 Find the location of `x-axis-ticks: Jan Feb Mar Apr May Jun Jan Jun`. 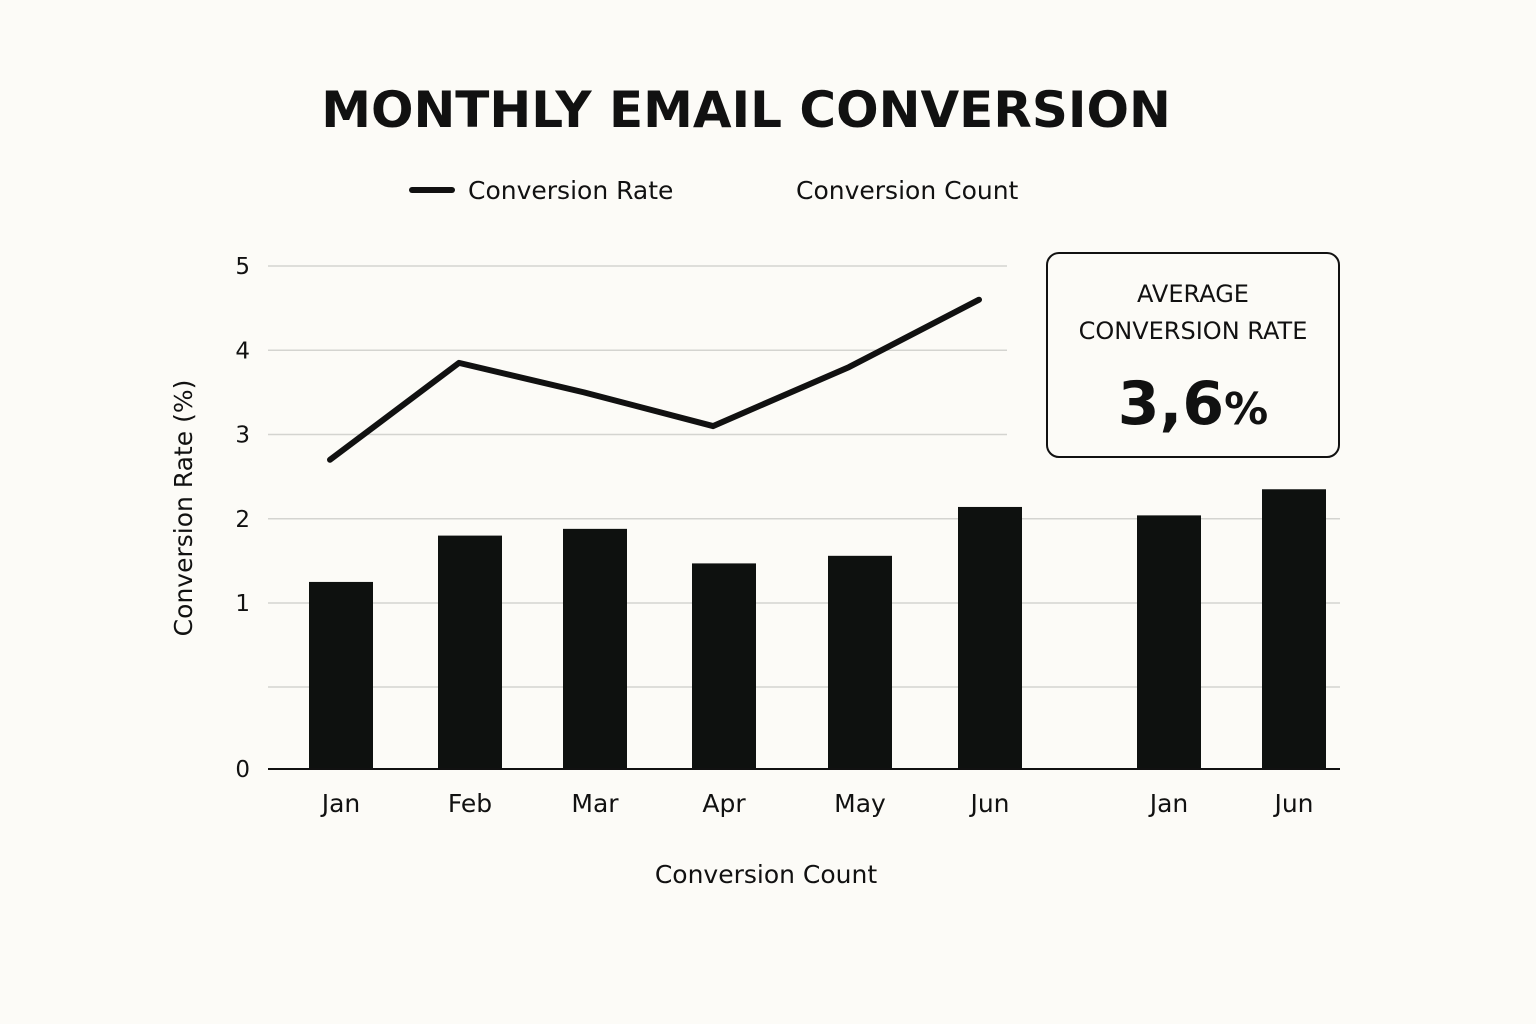

x-axis-ticks: Jan Feb Mar Apr May Jun Jan Jun is located at coordinates (817, 803).